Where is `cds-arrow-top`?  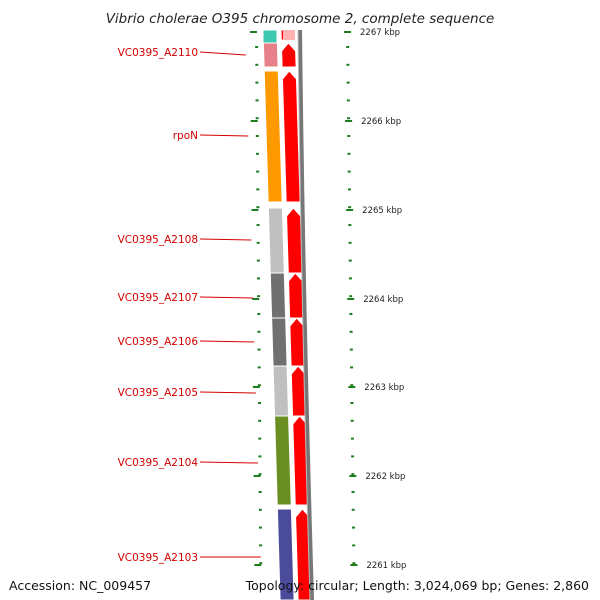
cds-arrow-top is located at coordinates (289, 35).